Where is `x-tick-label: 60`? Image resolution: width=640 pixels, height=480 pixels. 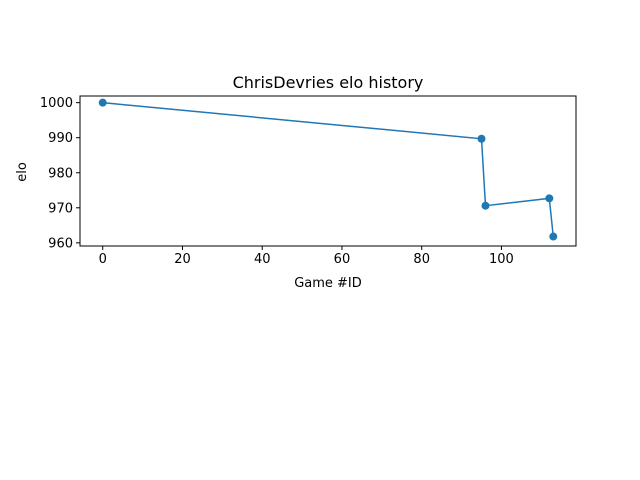
x-tick-label: 60 is located at coordinates (342, 259).